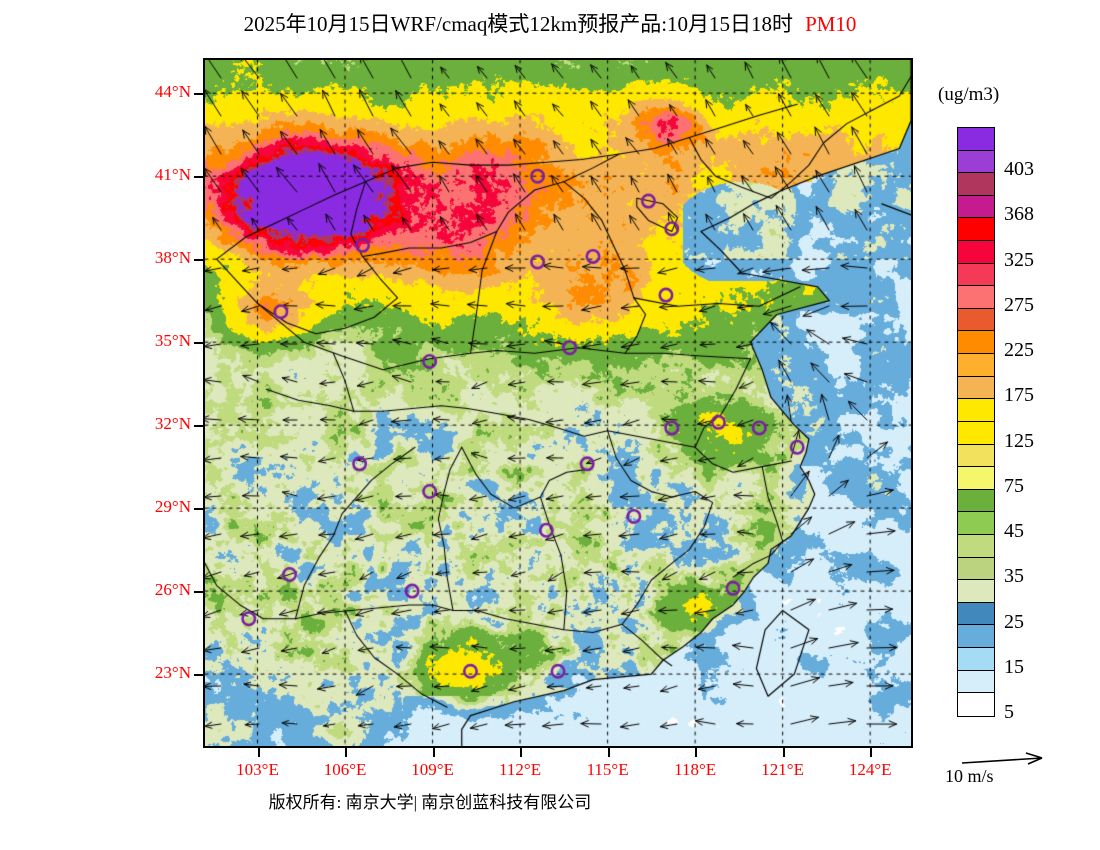 The height and width of the screenshot is (850, 1100). Describe the element at coordinates (1019, 214) in the screenshot. I see `colorbar-value-368: 368` at that location.